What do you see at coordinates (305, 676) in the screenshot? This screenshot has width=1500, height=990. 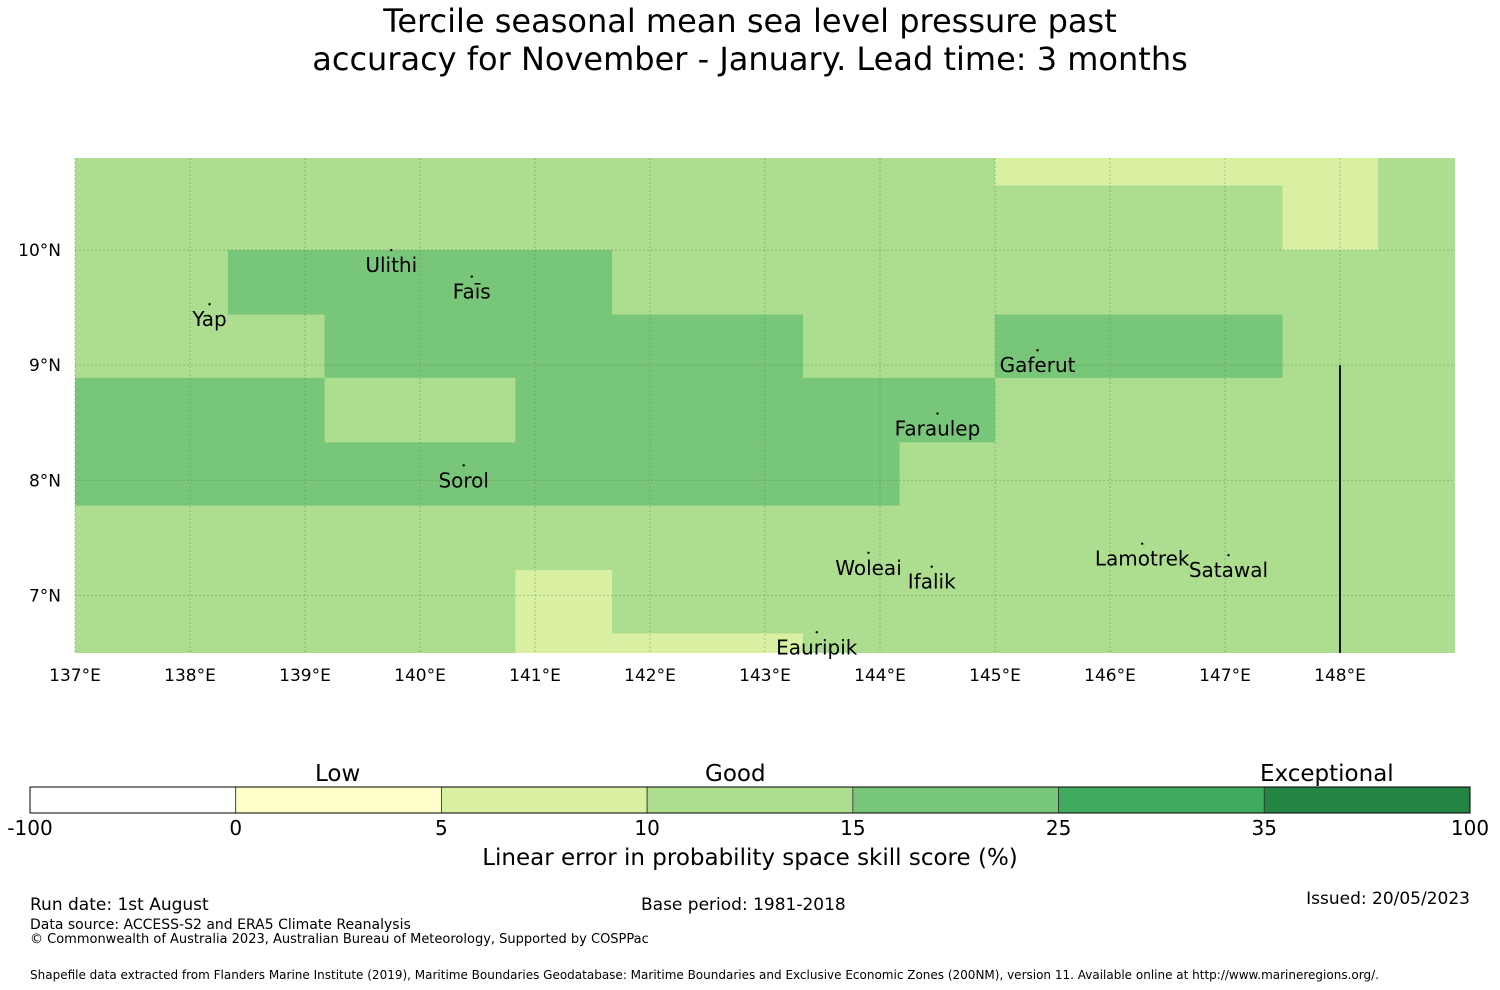 I see `lon-tick-label: 139°E` at bounding box center [305, 676].